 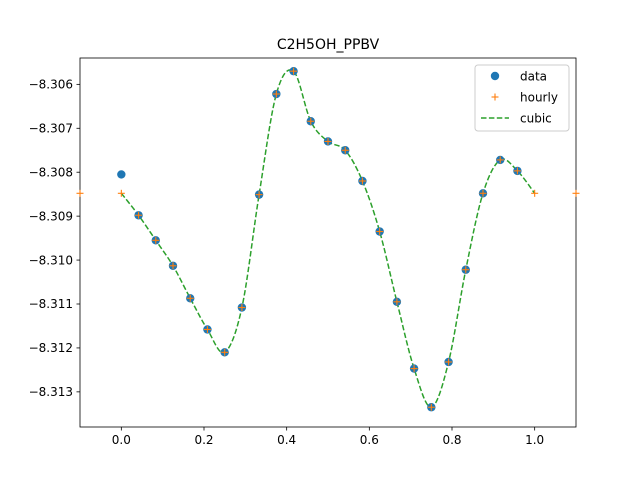 What do you see at coordinates (203, 440) in the screenshot?
I see `x-tick-label: 0.2` at bounding box center [203, 440].